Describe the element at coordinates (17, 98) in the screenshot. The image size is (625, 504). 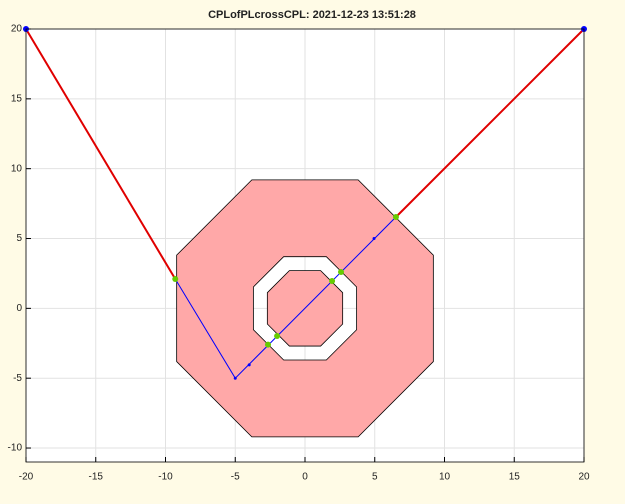
I see `y-tick-label: 15` at that location.